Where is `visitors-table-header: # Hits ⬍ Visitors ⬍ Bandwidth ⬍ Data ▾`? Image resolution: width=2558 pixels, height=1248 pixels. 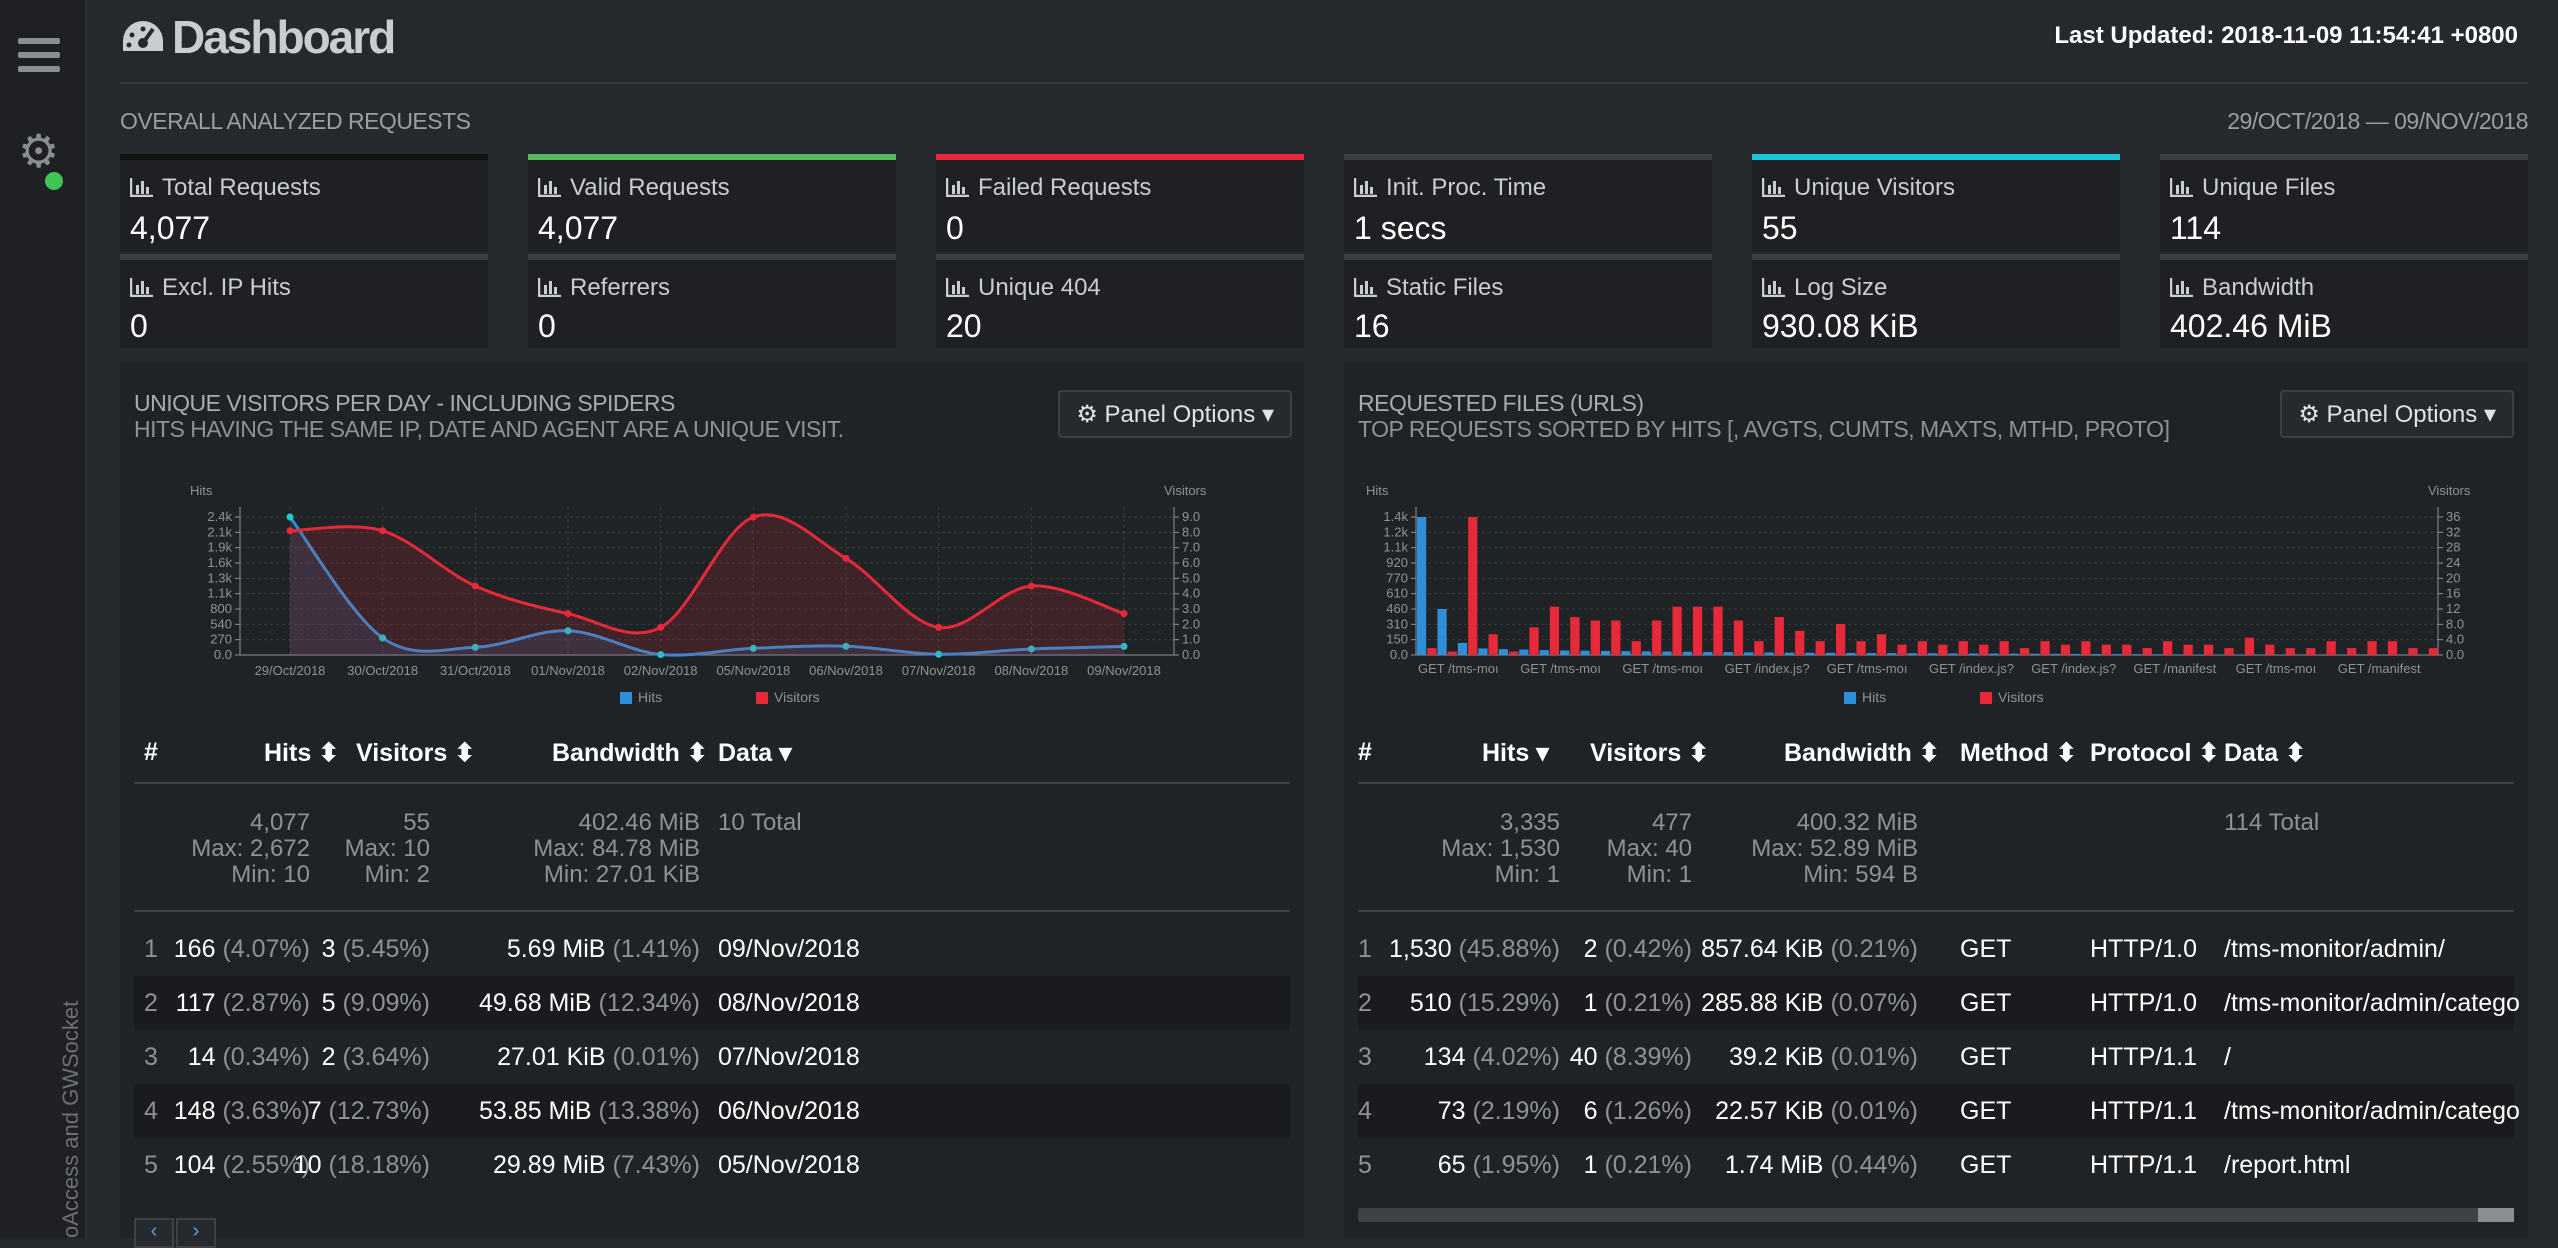
visitors-table-header: # Hits ⬍ Visitors ⬍ Bandwidth ⬍ Data ▾ is located at coordinates (712, 758).